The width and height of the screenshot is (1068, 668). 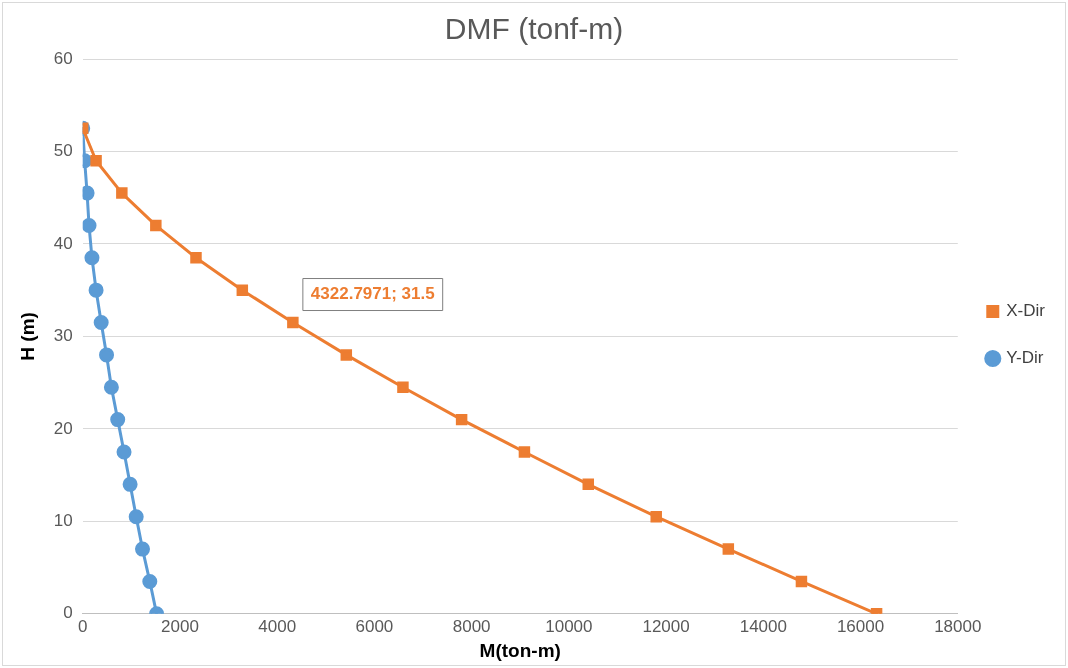 I want to click on x-tick-label: 4000, so click(x=277, y=626).